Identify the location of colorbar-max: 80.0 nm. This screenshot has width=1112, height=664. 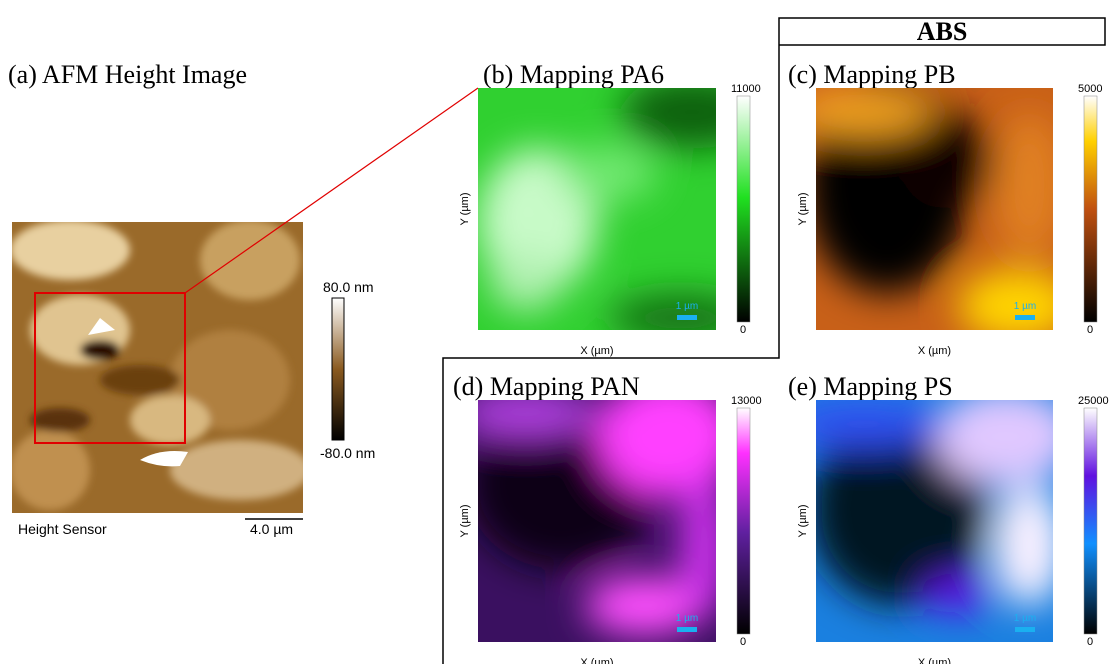
(348, 287).